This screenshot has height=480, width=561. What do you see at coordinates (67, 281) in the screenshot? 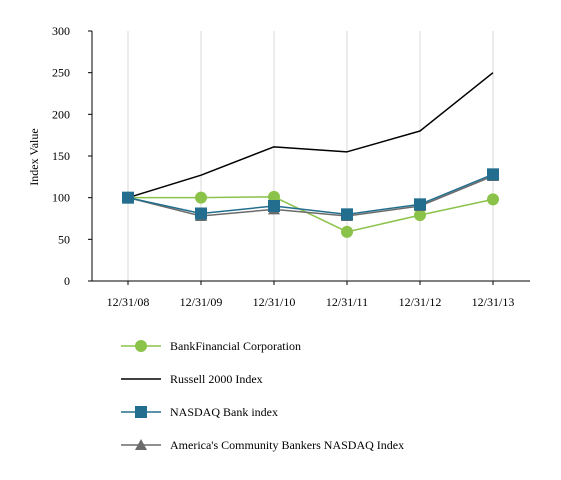
I see `y-tick-label: 0` at bounding box center [67, 281].